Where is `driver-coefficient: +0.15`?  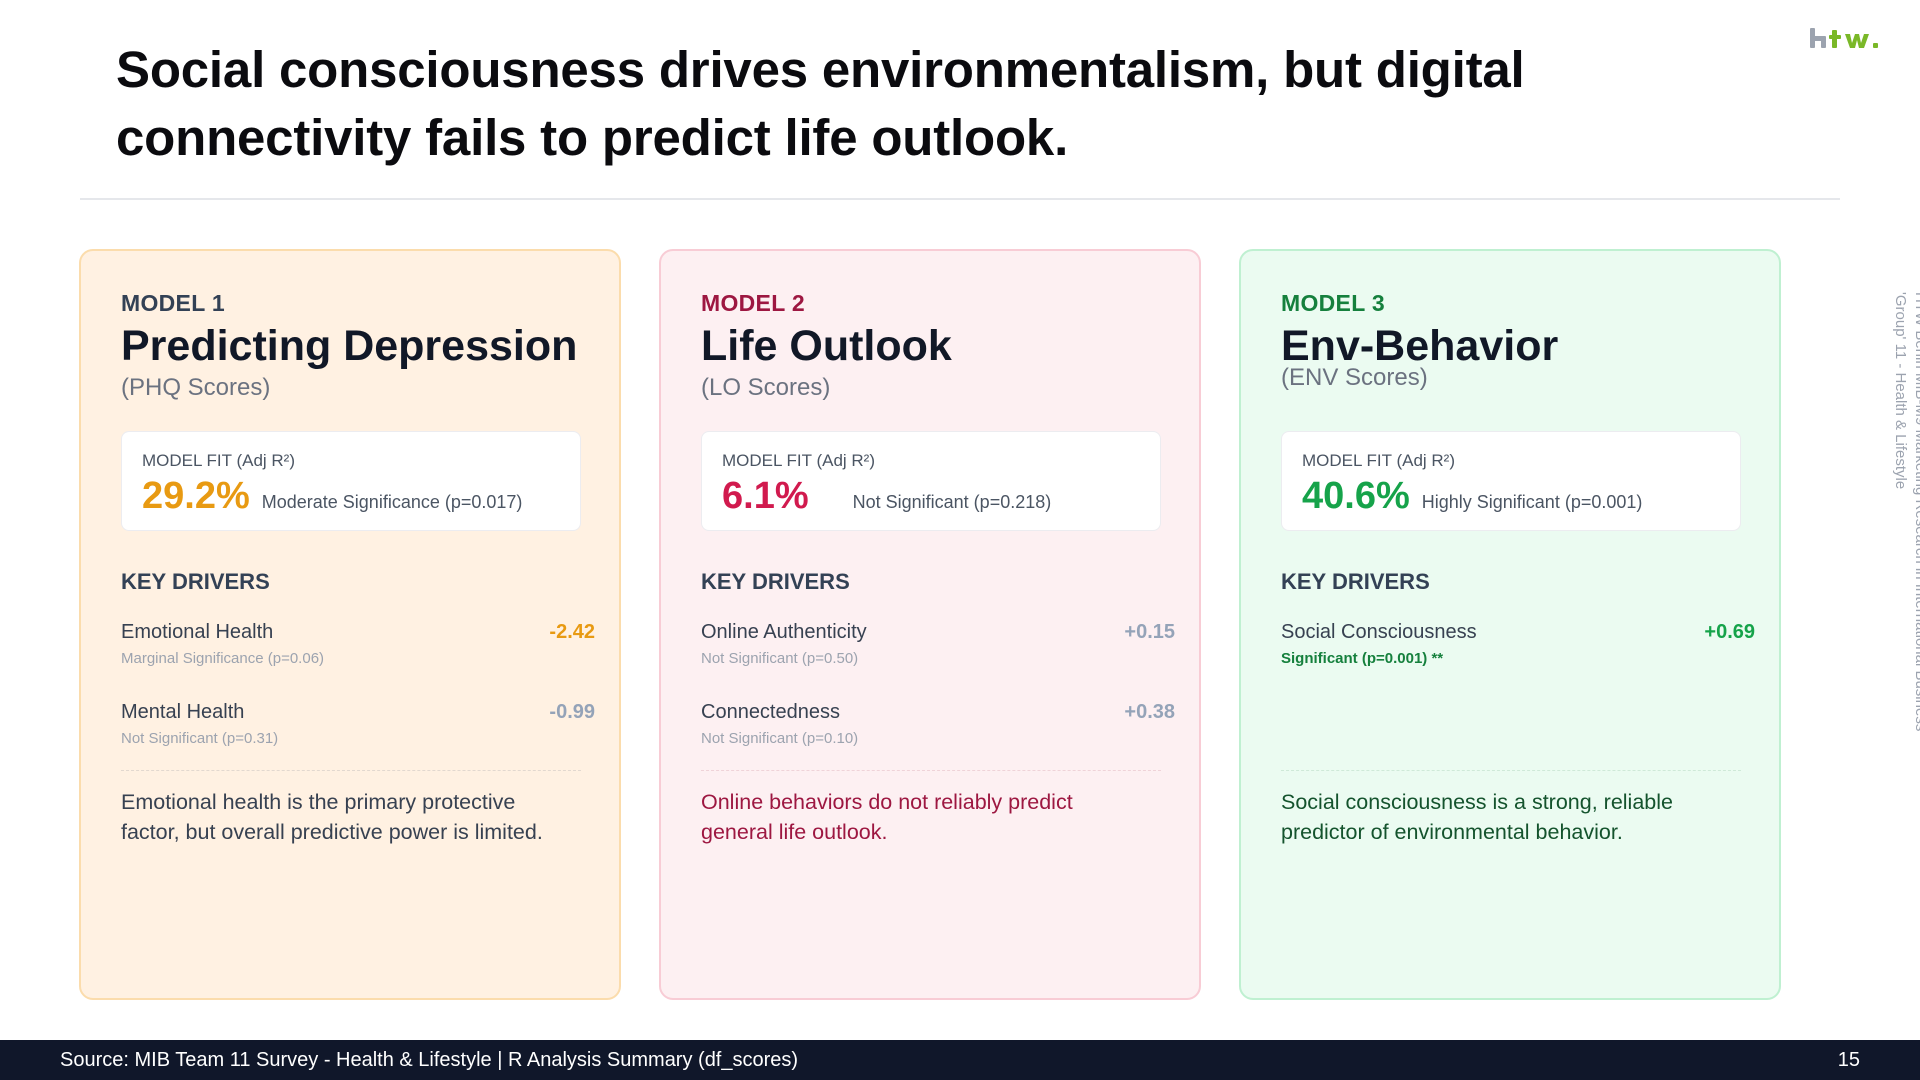 driver-coefficient: +0.15 is located at coordinates (1149, 632).